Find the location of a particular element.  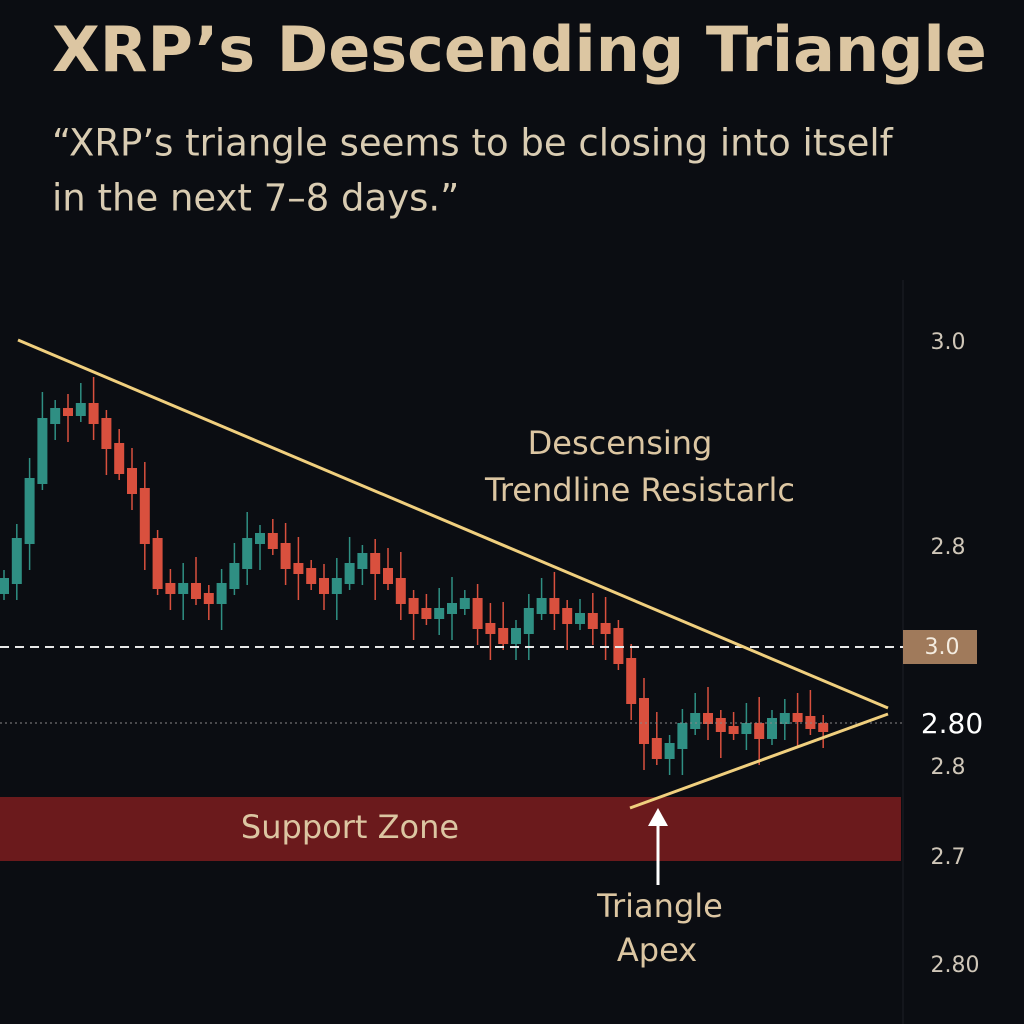

support-line is located at coordinates (759, 761).